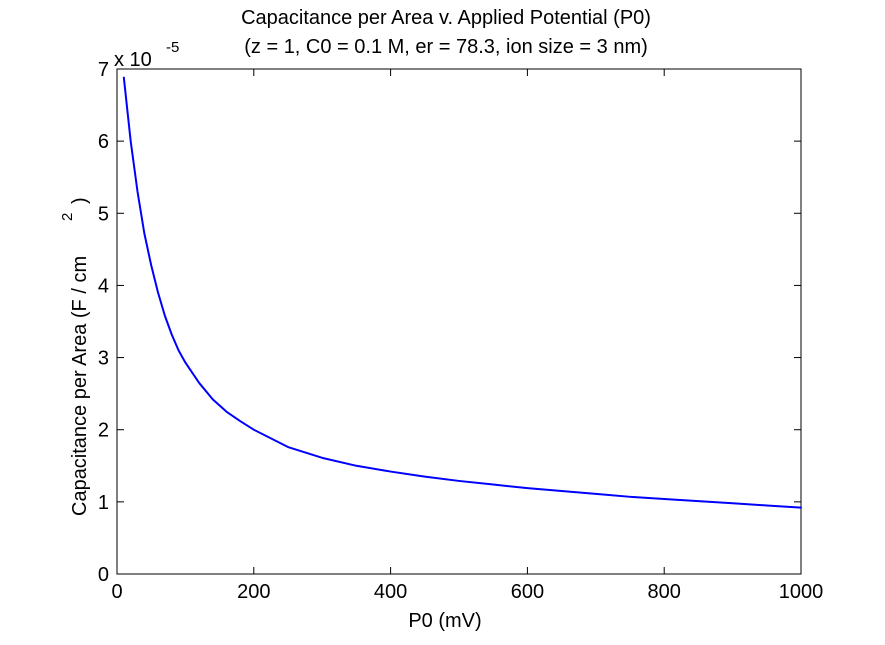 The image size is (885, 645). I want to click on y-tick-label: 0, so click(103, 575).